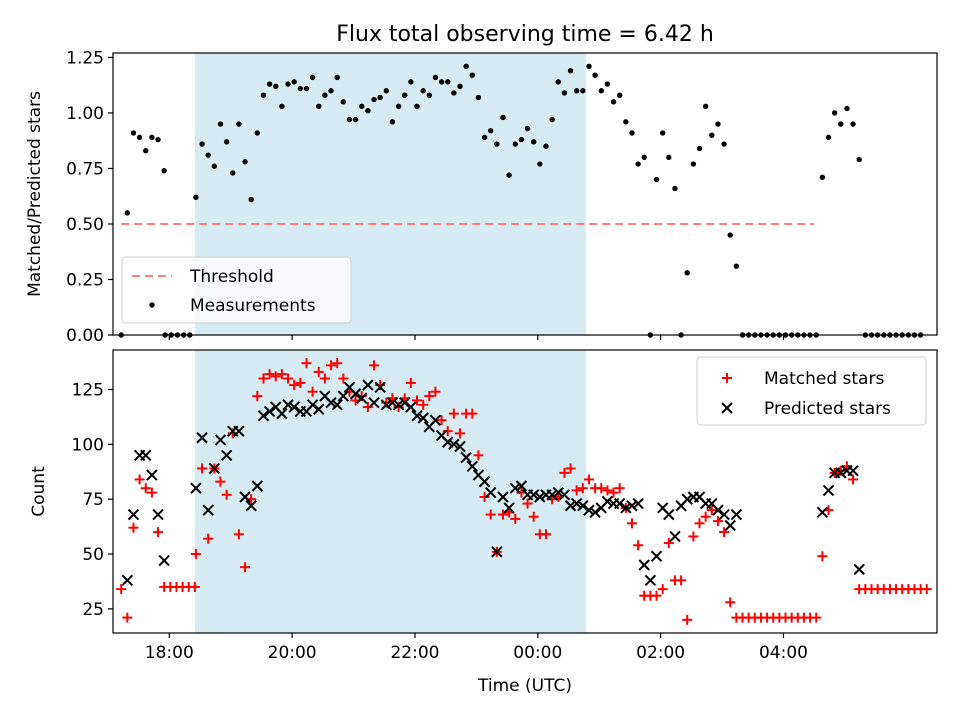 Image resolution: width=960 pixels, height=720 pixels. What do you see at coordinates (85, 336) in the screenshot?
I see `top-y-tick-label: 0.00` at bounding box center [85, 336].